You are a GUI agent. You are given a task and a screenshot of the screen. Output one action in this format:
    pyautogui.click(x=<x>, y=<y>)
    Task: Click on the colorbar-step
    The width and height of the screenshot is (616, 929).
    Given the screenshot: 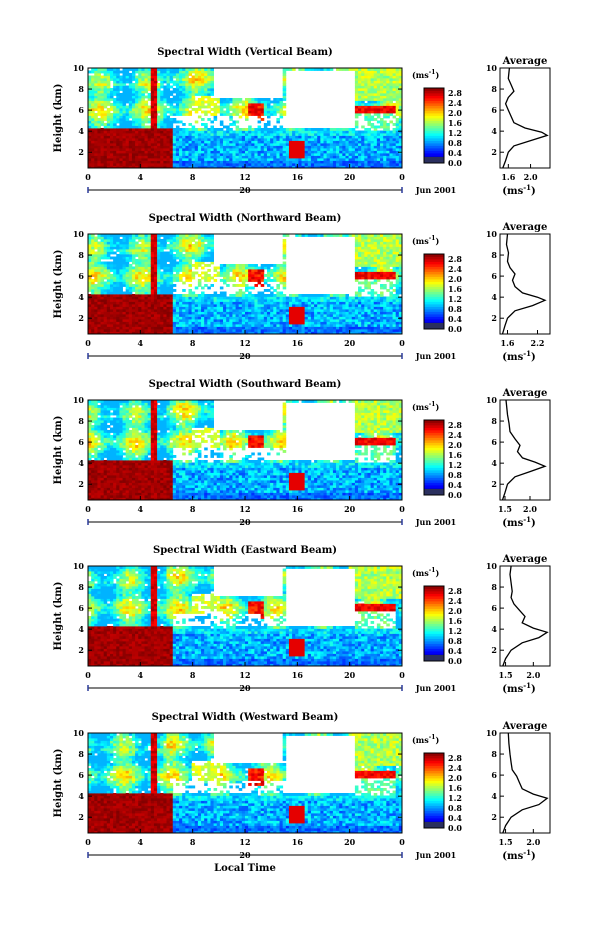 What is the action you would take?
    pyautogui.click(x=434, y=92)
    